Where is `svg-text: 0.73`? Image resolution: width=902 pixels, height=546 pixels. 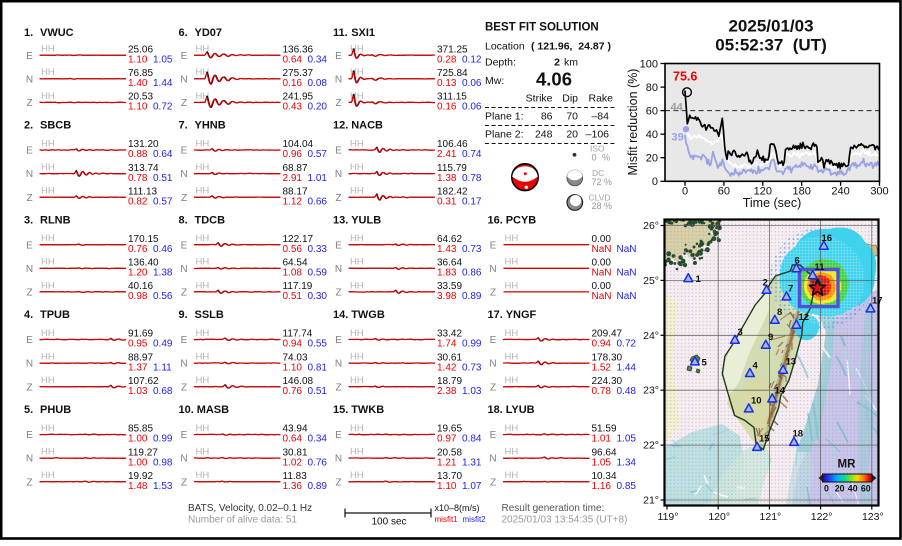 svg-text: 0.73 is located at coordinates (472, 249).